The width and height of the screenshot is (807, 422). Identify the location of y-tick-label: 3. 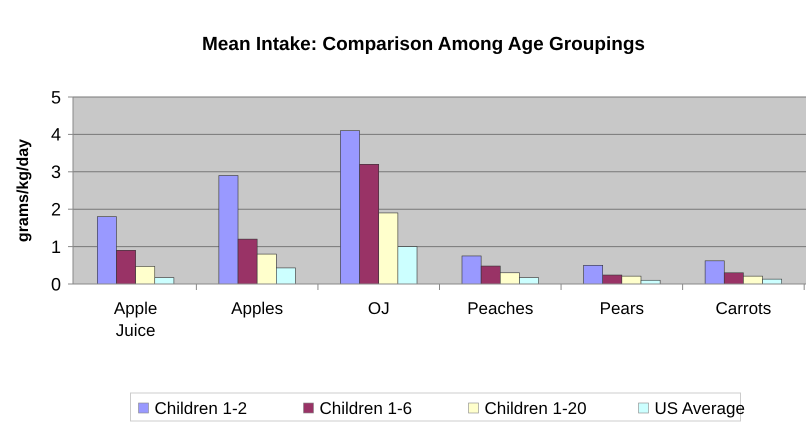
(55, 172).